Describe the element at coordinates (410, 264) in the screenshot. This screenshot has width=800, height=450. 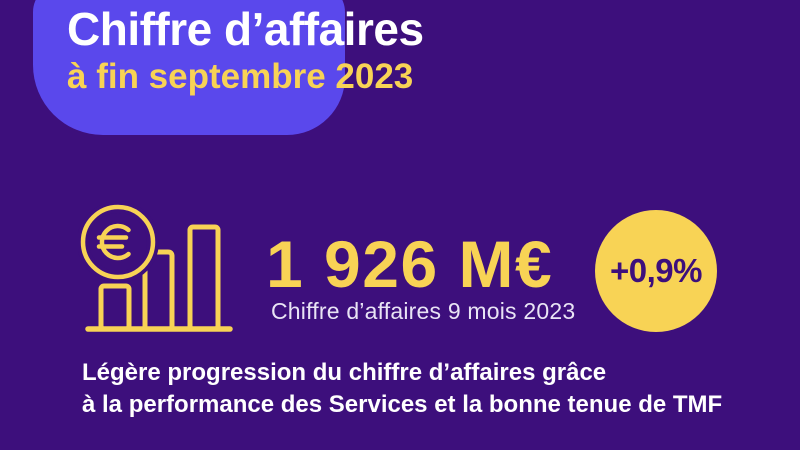
I see `kpi-value: 1 926 M€` at that location.